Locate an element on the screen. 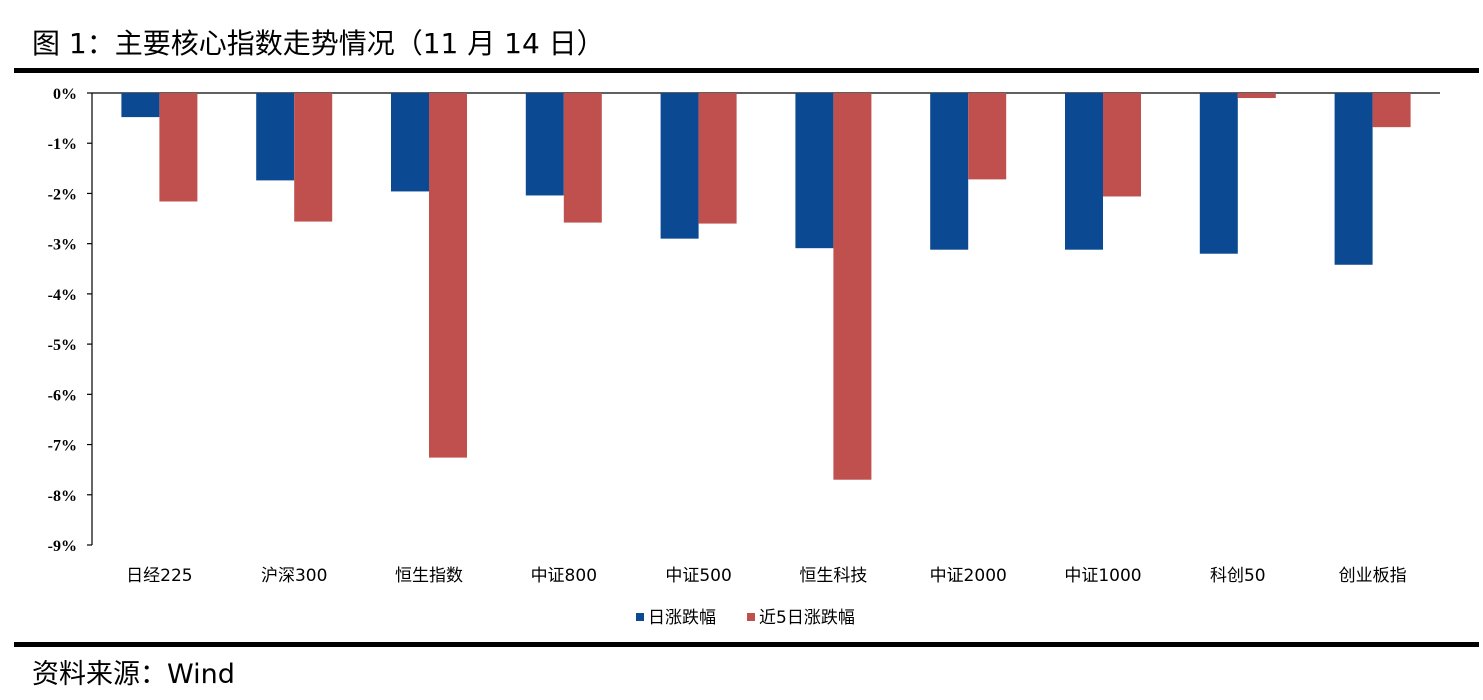  x-category-label: 恒生指数 is located at coordinates (429, 576).